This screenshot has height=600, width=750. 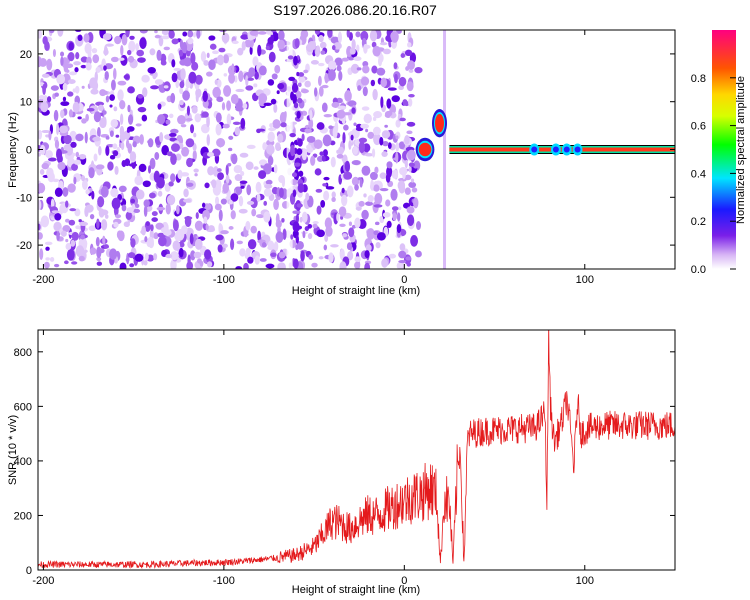 What do you see at coordinates (24, 198) in the screenshot?
I see `spectrogram-y-tick-label: -10` at bounding box center [24, 198].